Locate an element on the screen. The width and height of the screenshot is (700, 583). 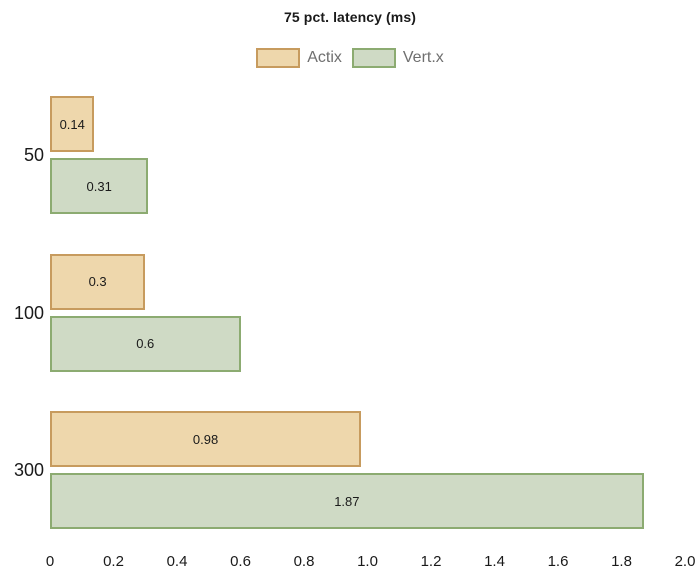
bar-value-label: 0.98 is located at coordinates (205, 439).